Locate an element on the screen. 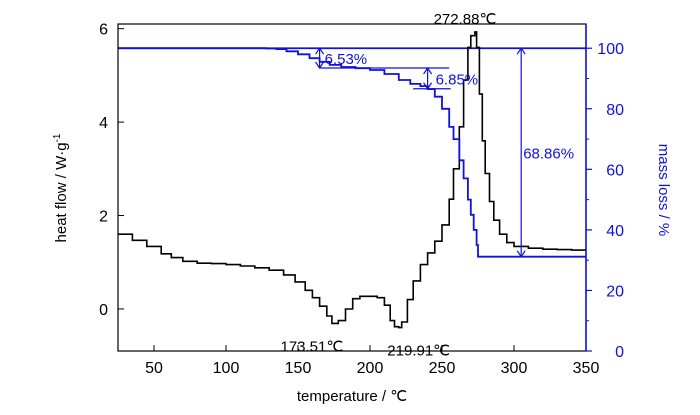  x-tick-label: 100 is located at coordinates (226, 368).